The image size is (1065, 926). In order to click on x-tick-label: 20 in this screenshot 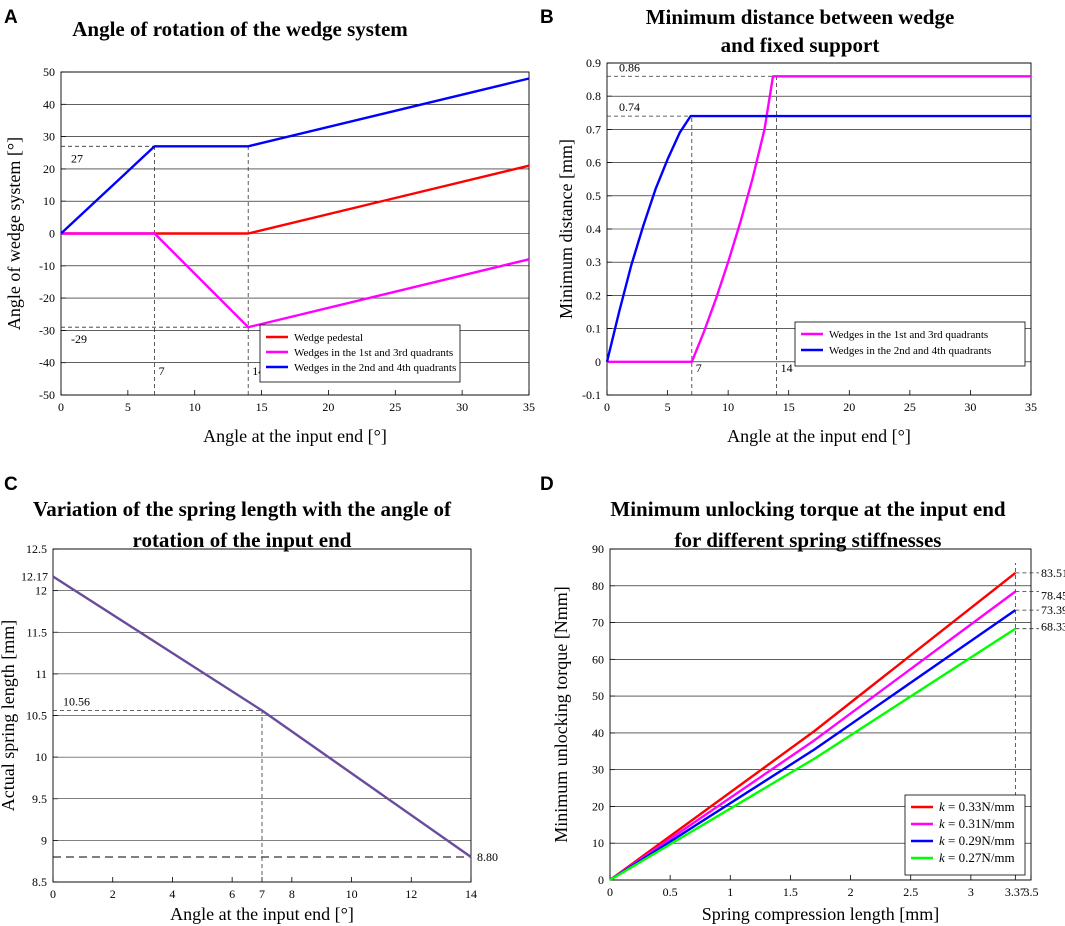, I will do `click(328, 407)`.